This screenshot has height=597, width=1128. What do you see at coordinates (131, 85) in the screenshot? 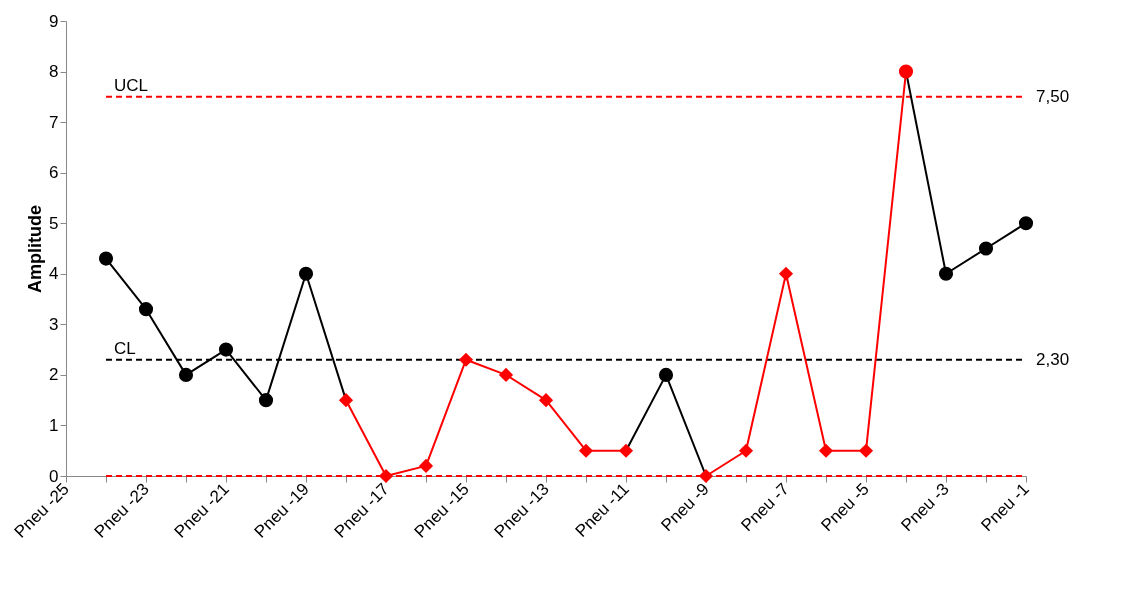
I see `ref-line-label: UCL` at bounding box center [131, 85].